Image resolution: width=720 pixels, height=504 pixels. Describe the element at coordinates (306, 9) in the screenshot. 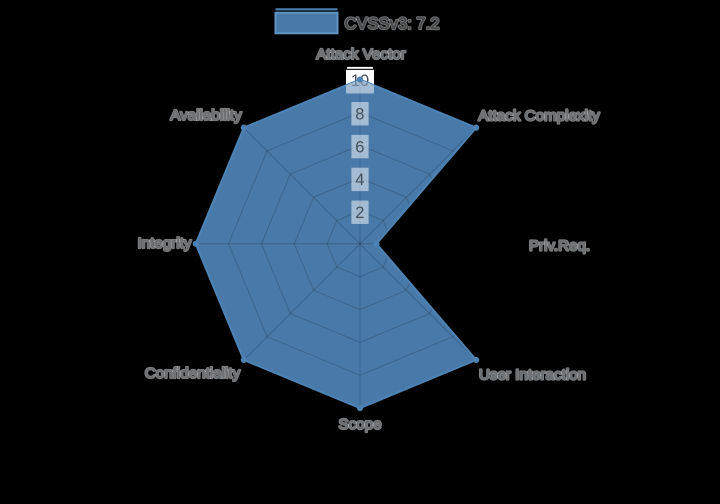

I see `legend-swatch-top-edge` at that location.